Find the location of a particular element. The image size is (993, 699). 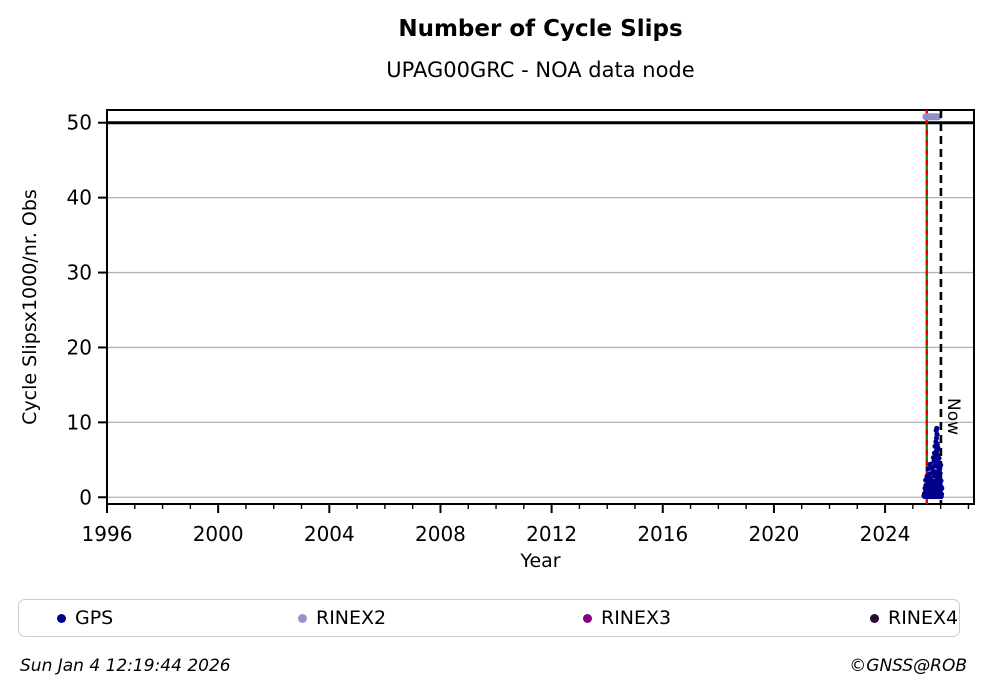

x-tick-label: 2008 is located at coordinates (440, 534).